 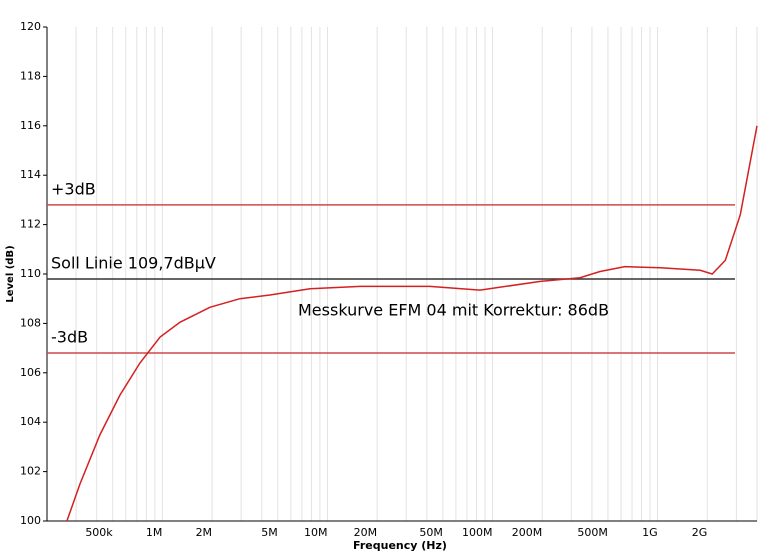 I want to click on y-tick-label: 120, so click(x=30, y=26).